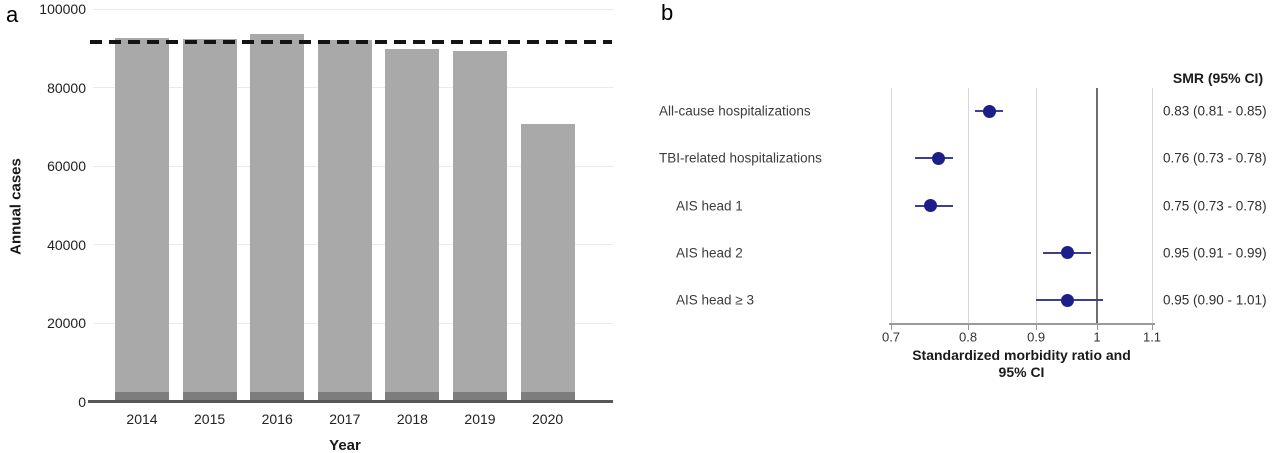  What do you see at coordinates (968, 337) in the screenshot?
I see `axis-tick-label: 0.8` at bounding box center [968, 337].